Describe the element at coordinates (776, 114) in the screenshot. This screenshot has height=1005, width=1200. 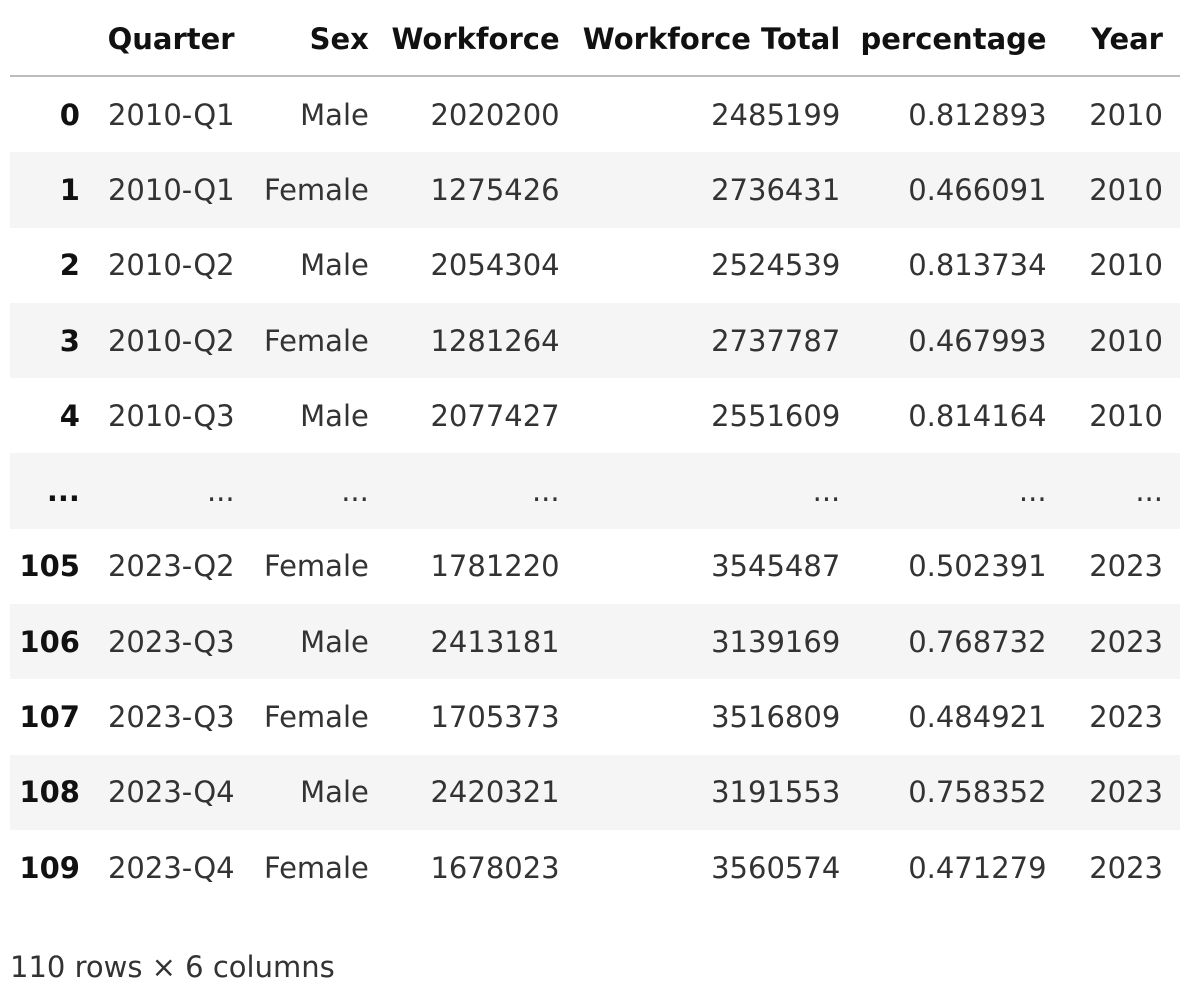
I see `cell-workforce-total: 2485199` at that location.